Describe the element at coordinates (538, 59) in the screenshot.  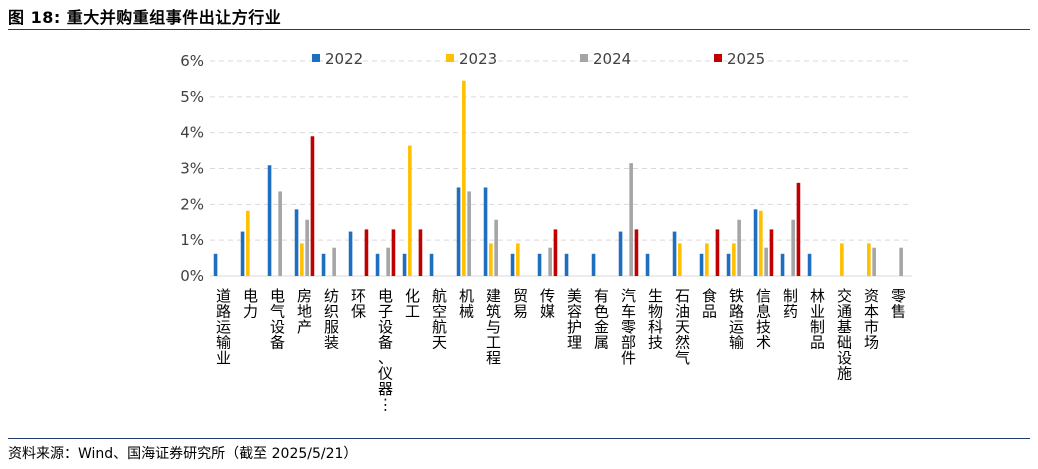
I see `legend: 2022 2023 2024 2025` at that location.